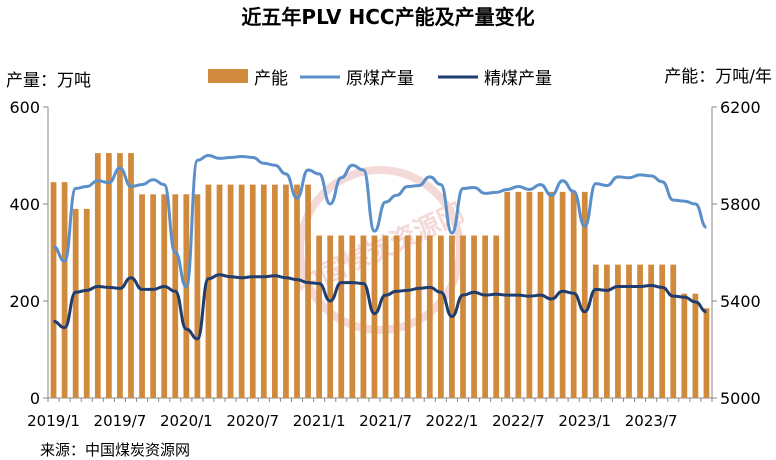  What do you see at coordinates (387, 17) in the screenshot?
I see `chart-title: 近五年PLV HCC产能及产量变化` at bounding box center [387, 17].